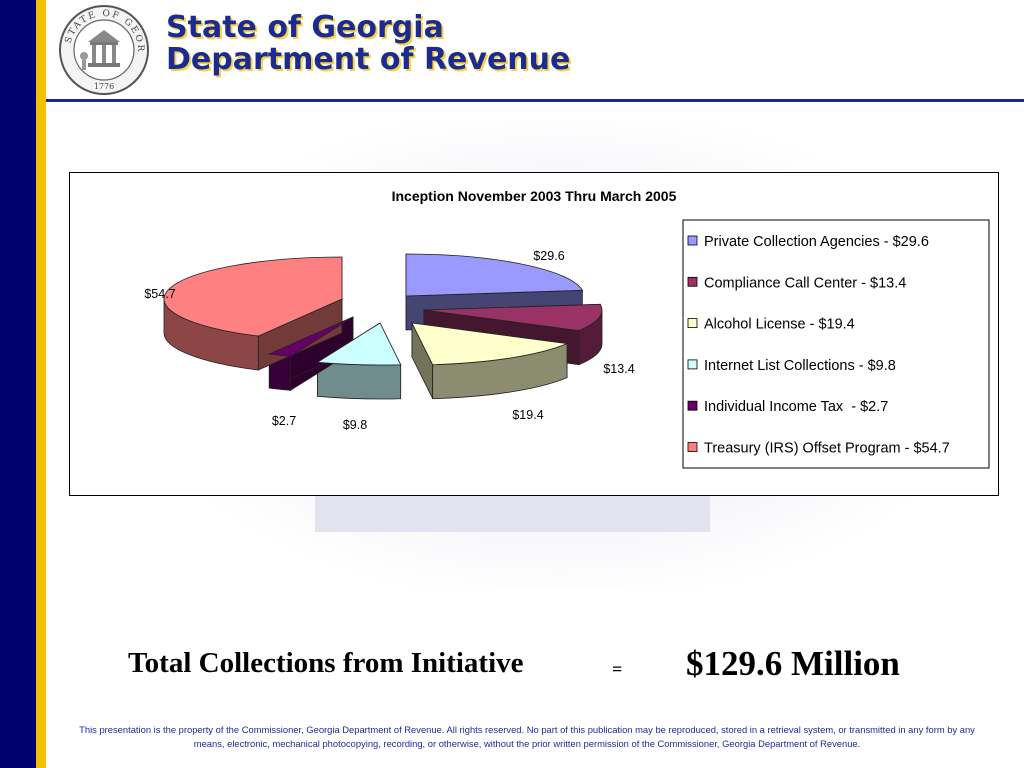 This screenshot has height=768, width=1024. Describe the element at coordinates (618, 369) in the screenshot. I see `data-label-2: $13.4` at that location.